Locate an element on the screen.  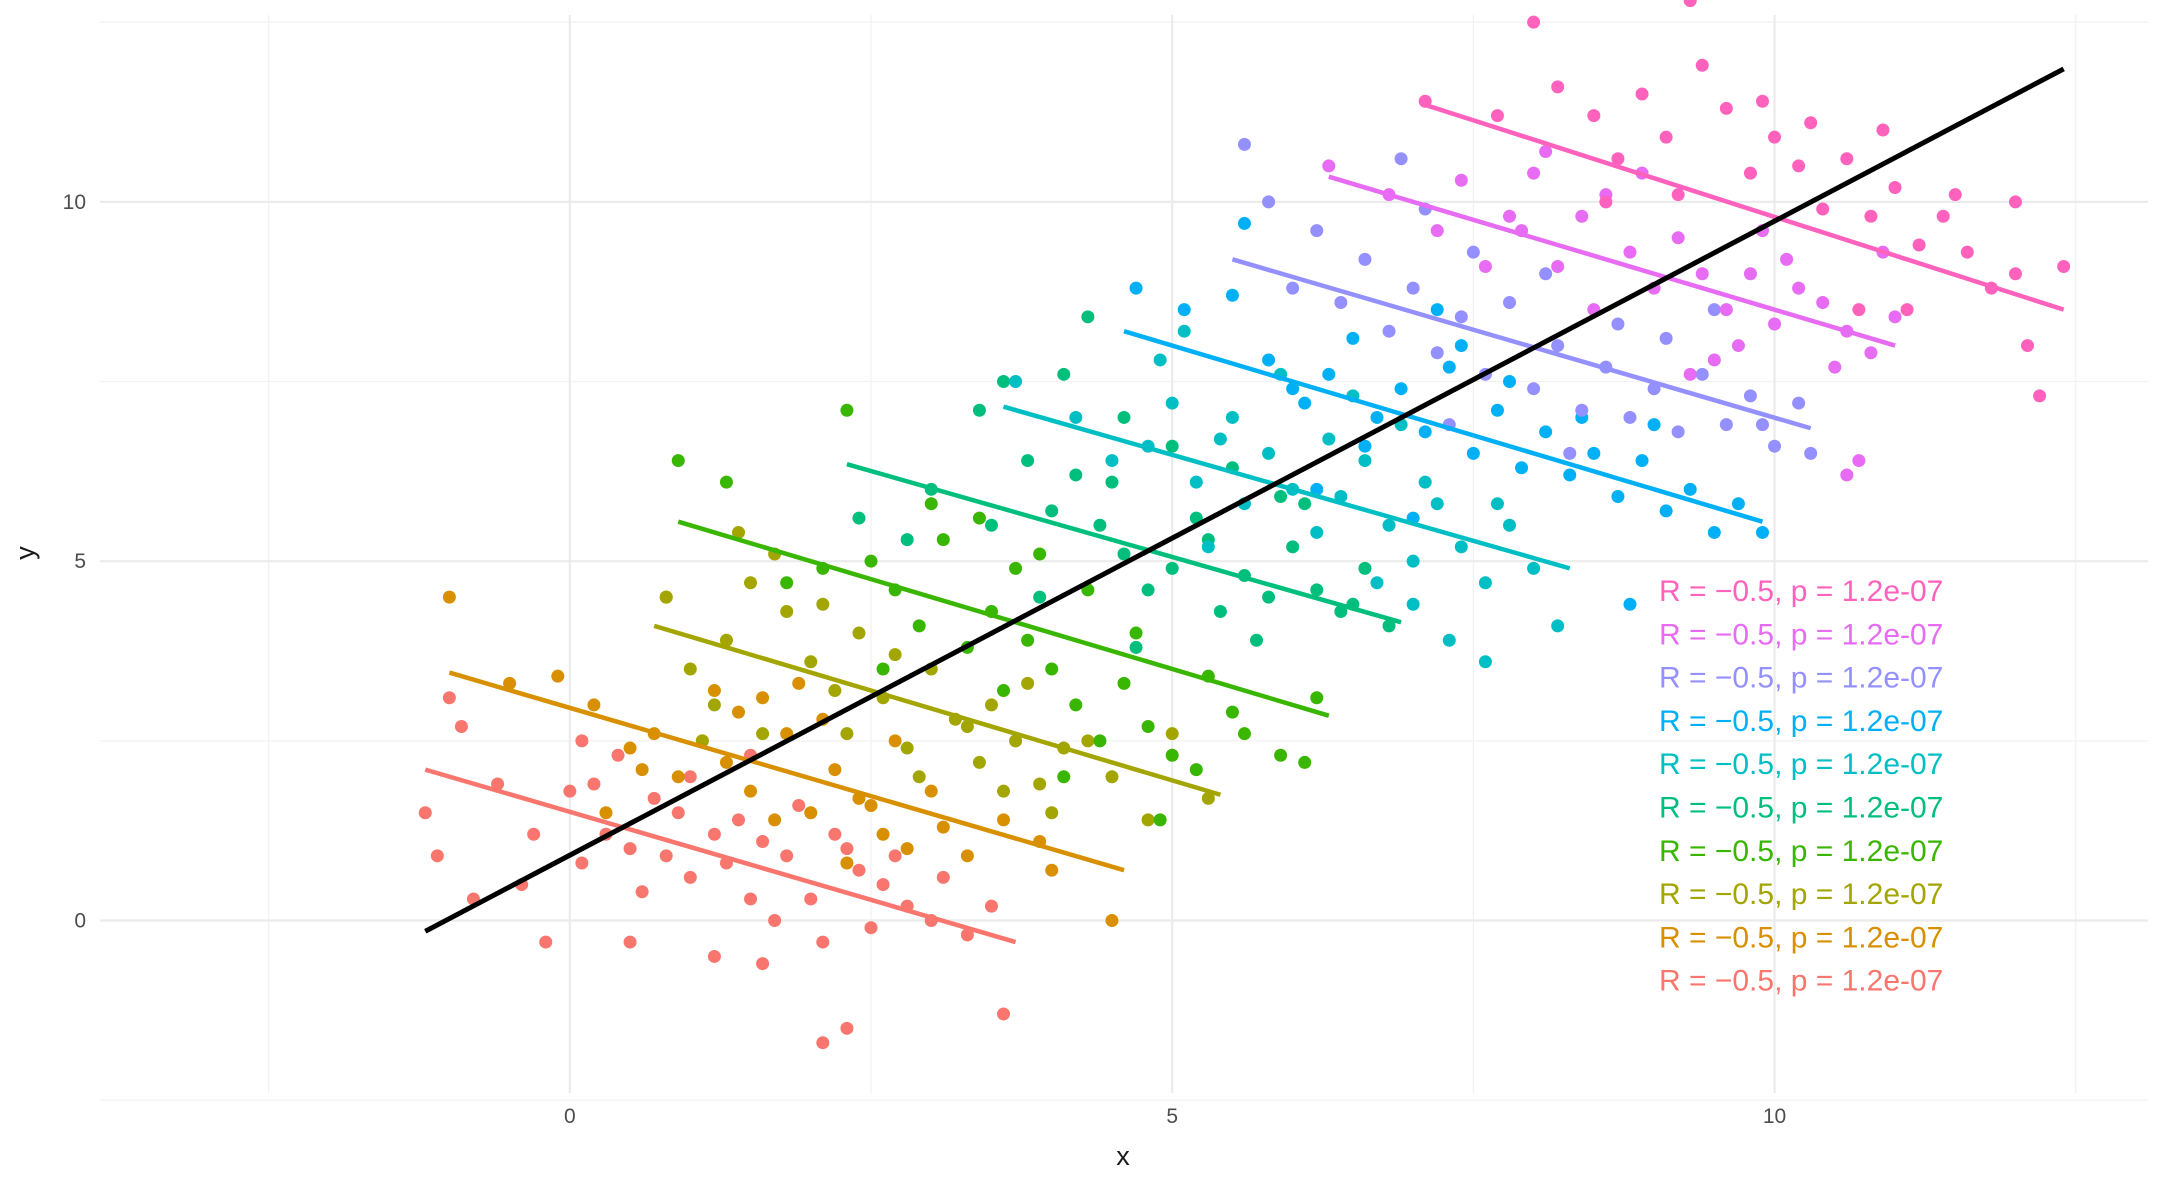
y-tick-label: 5 is located at coordinates (80, 561).